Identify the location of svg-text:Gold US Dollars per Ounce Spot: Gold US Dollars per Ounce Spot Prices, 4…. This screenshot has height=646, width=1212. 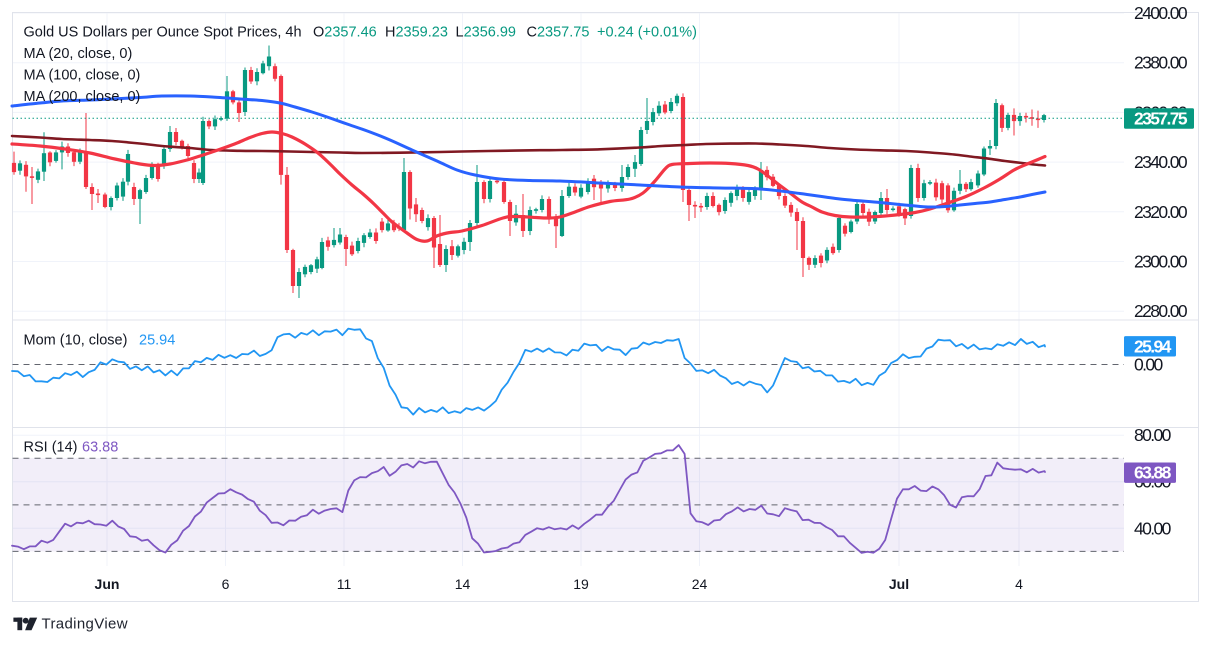
(163, 33).